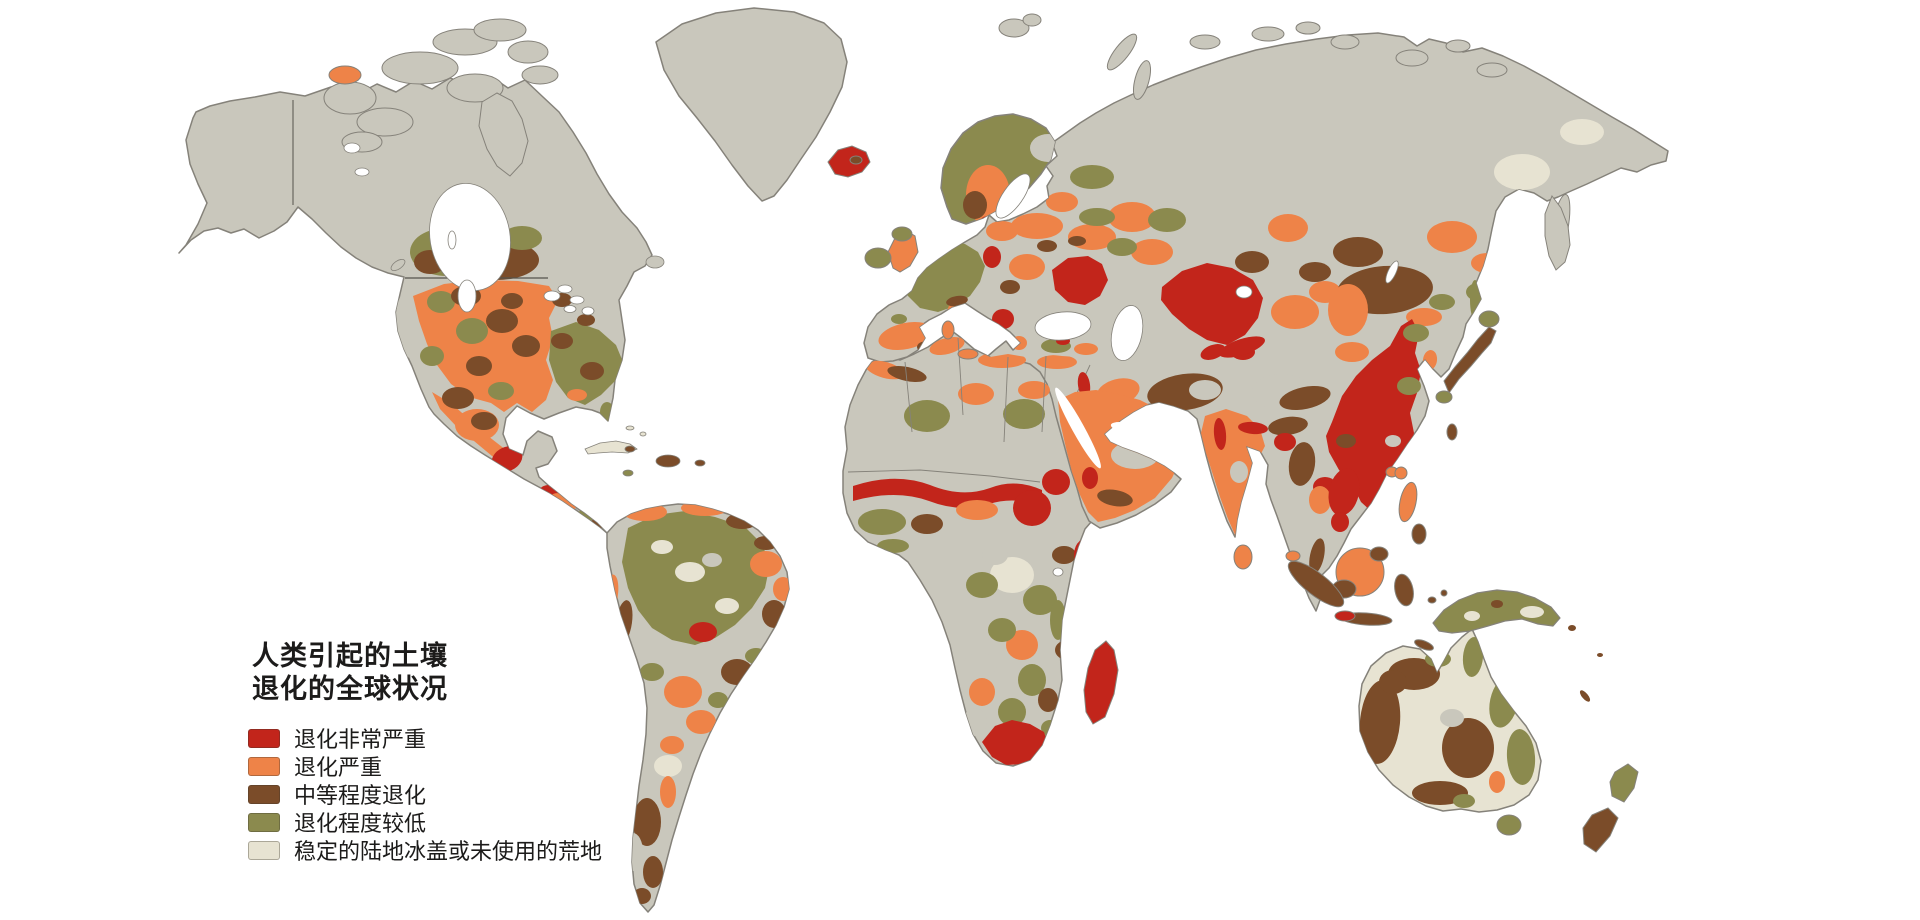 This screenshot has height=920, width=1920. What do you see at coordinates (1316, 584) in the screenshot?
I see `sumatra` at bounding box center [1316, 584].